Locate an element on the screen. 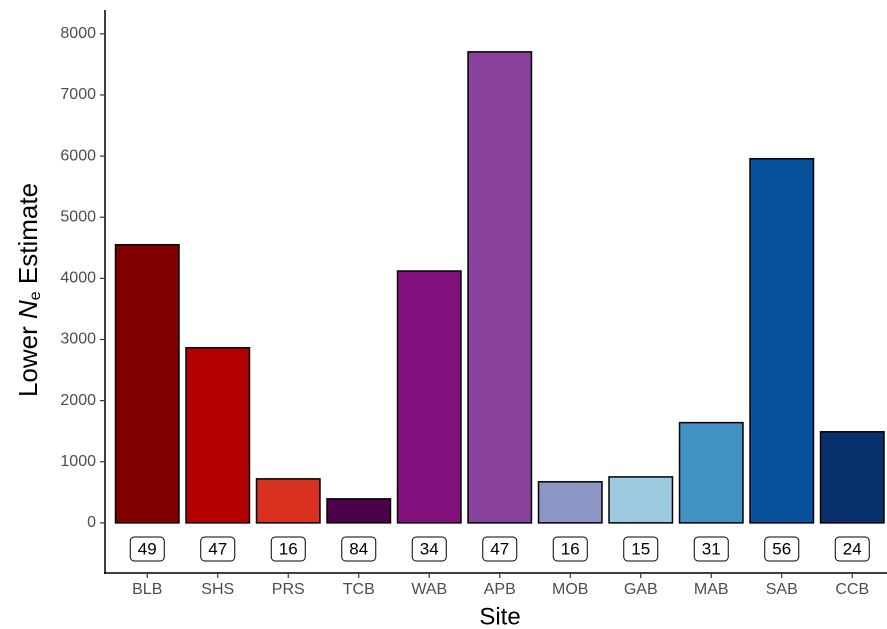 Image resolution: width=887 pixels, height=629 pixels. y-tick-label: 8000 is located at coordinates (78, 33).